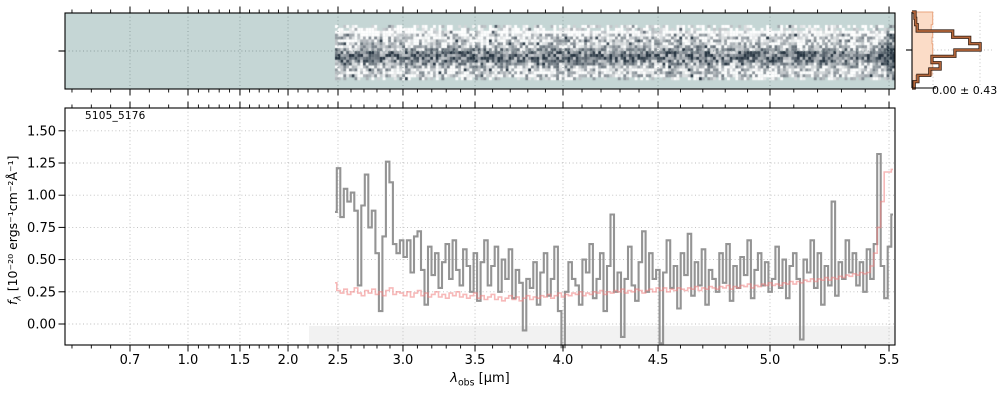  I want to click on hist-step-line, so click(946, 50).